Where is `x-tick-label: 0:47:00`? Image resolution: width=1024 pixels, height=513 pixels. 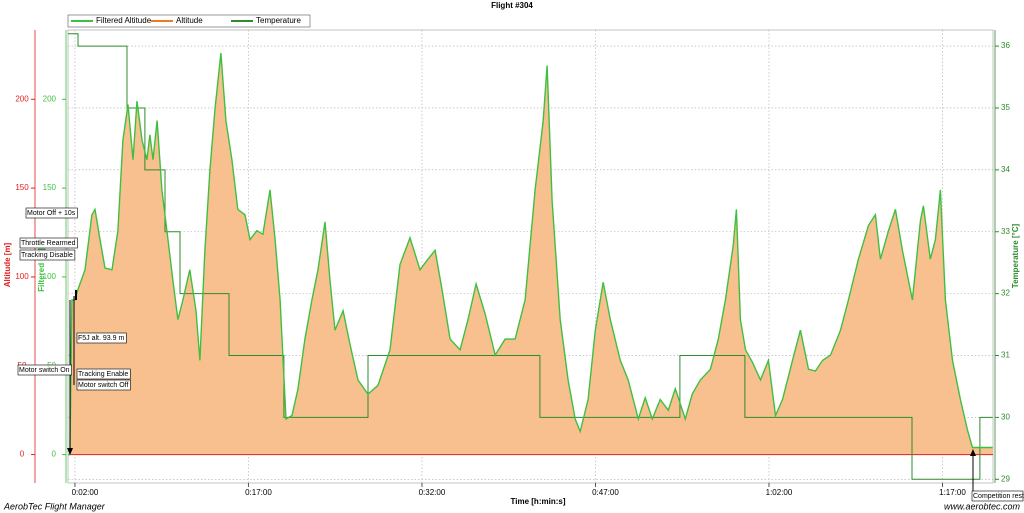 x-tick-label: 0:47:00 is located at coordinates (605, 492).